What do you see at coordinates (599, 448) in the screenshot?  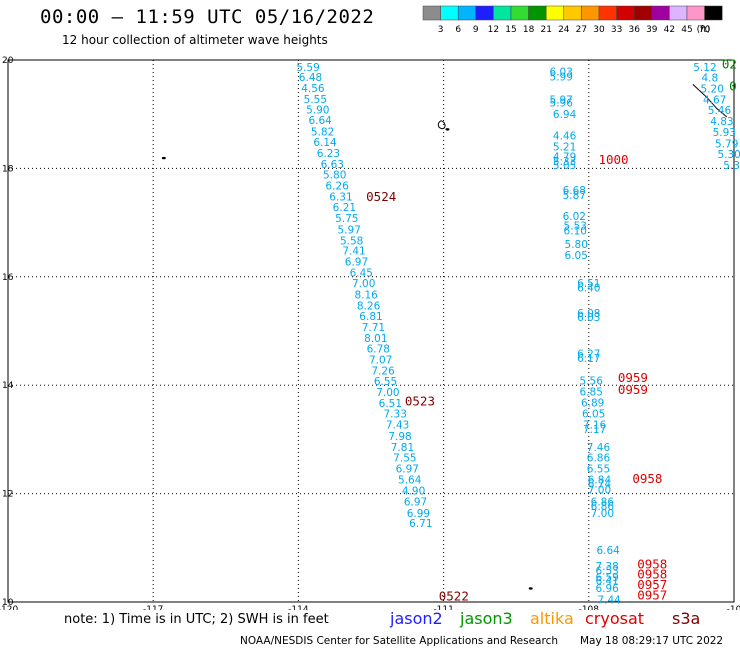 I see `wave-height-label: 7.46` at bounding box center [599, 448].